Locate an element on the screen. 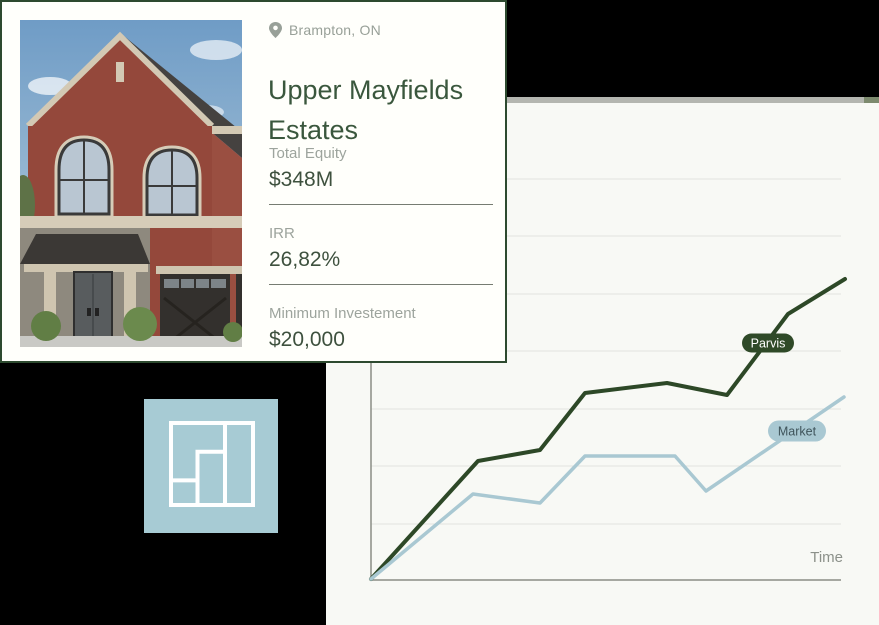 The image size is (879, 625). series-pill-label: Parvis is located at coordinates (768, 344).